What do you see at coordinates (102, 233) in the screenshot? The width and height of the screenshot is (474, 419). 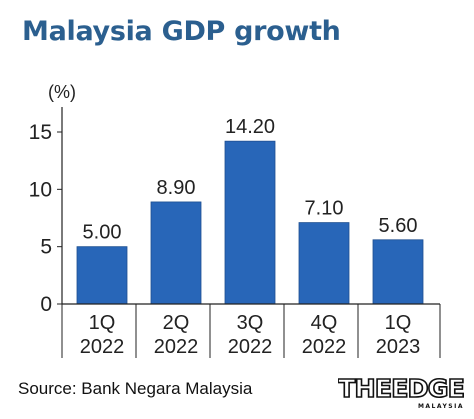 I see `bar-value-label: 5.00` at bounding box center [102, 233].